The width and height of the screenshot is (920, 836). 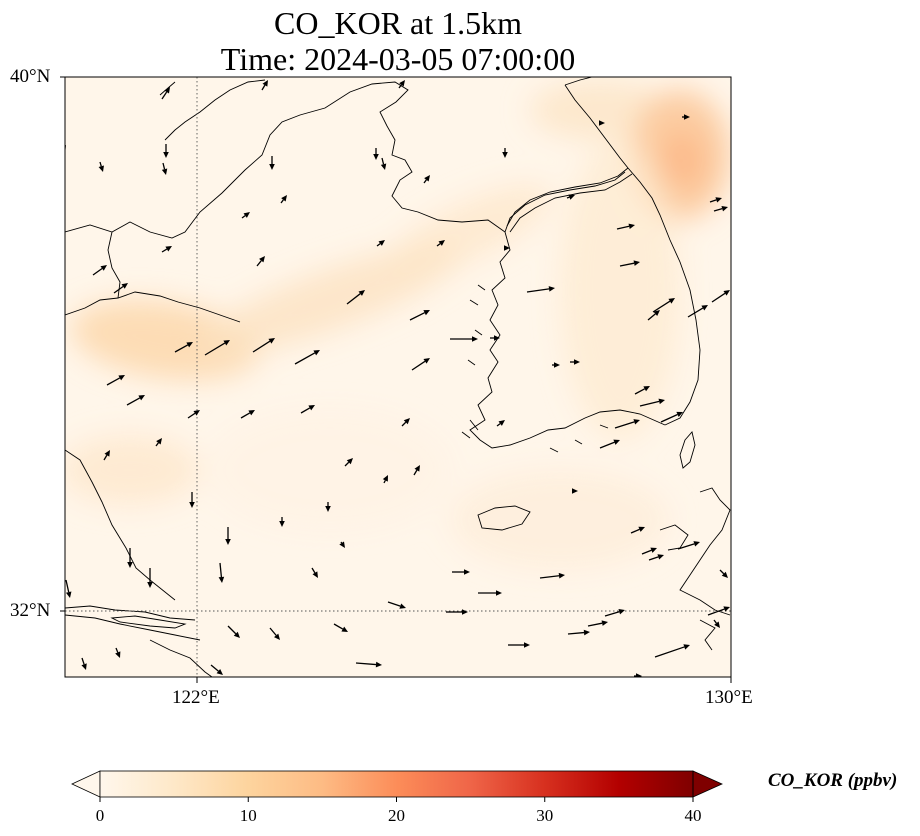 What do you see at coordinates (535, 436) in the screenshot?
I see `korea-islands-sw` at bounding box center [535, 436].